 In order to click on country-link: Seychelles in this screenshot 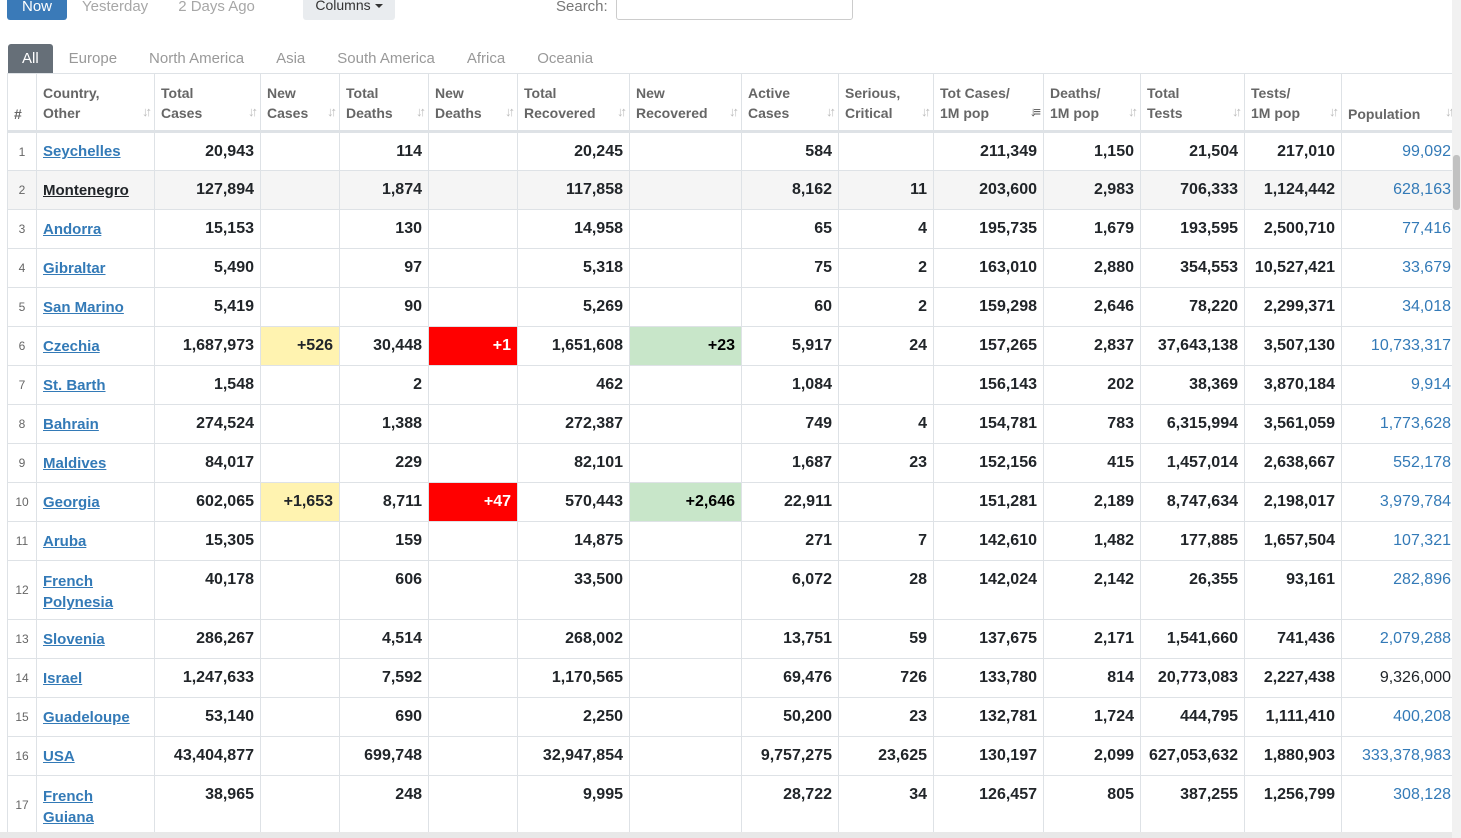, I will do `click(82, 151)`.